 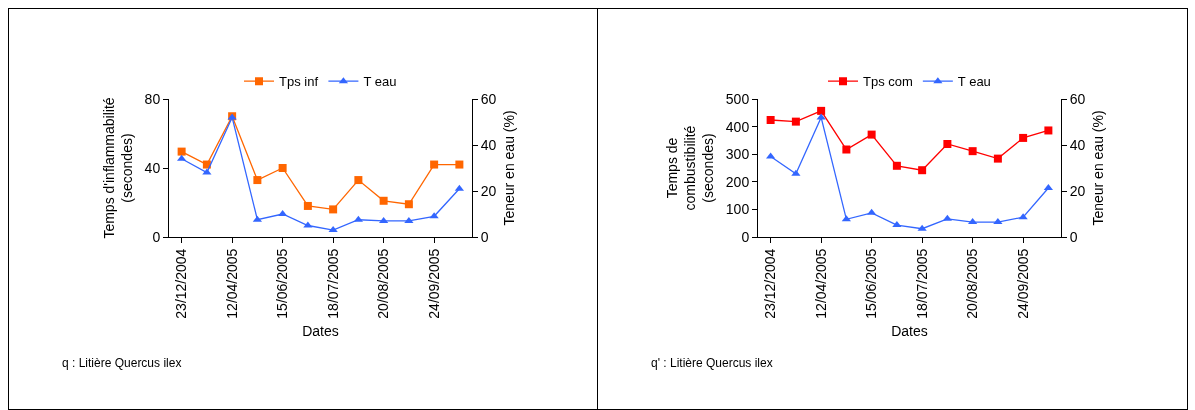 I want to click on legend-label: Tps com, so click(x=888, y=82).